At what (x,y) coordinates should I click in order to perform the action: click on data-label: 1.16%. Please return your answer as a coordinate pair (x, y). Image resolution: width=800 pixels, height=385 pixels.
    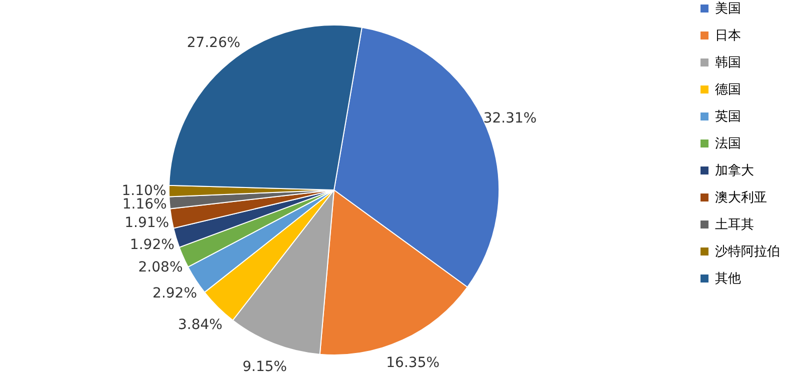
    Looking at the image, I should click on (144, 204).